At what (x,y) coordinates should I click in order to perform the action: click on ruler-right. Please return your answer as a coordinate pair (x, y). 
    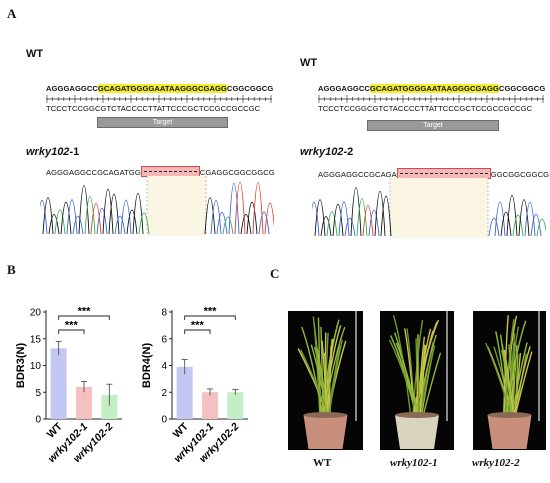
    Looking at the image, I should click on (431, 99).